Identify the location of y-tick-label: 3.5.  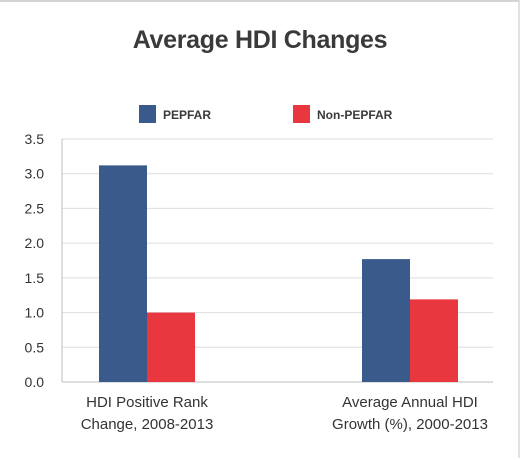
(35, 139).